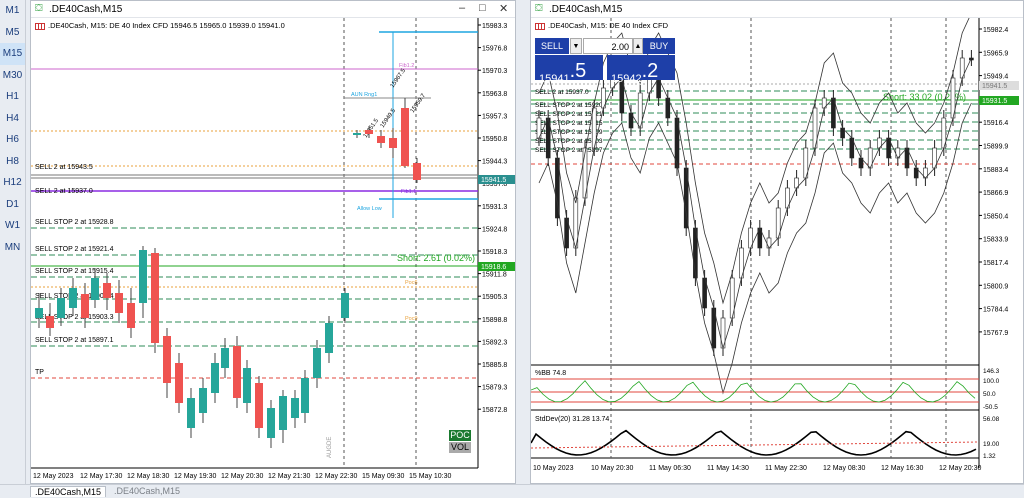 Image resolution: width=1024 pixels, height=498 pixels. What do you see at coordinates (512, 490) in the screenshot?
I see `chart-tab-bar: .DE40Cash,M15 .DE40Cash,M15` at bounding box center [512, 490].